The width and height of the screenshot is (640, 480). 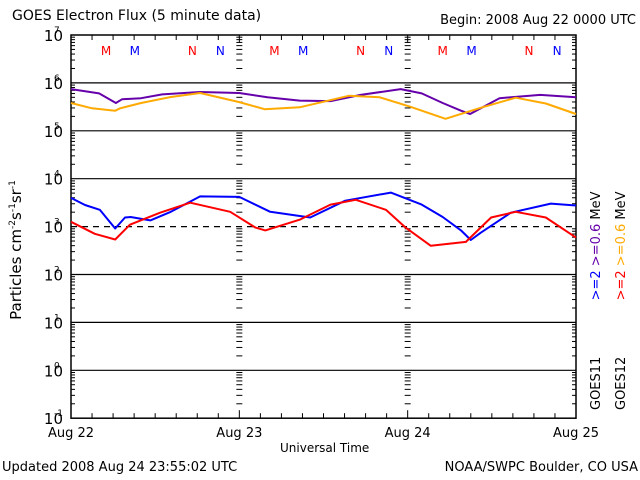 What do you see at coordinates (325, 448) in the screenshot?
I see `x-axis-label: Universal Time` at bounding box center [325, 448].